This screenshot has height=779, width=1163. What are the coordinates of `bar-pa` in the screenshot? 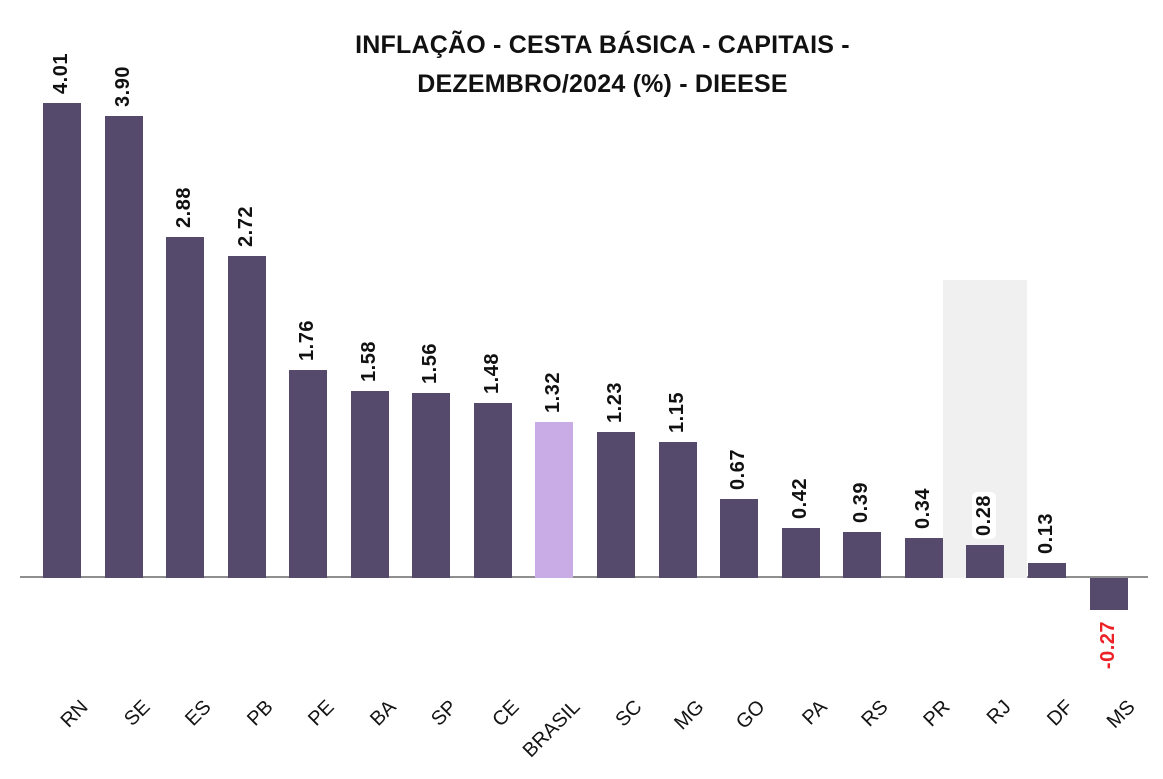 It's located at (800, 553).